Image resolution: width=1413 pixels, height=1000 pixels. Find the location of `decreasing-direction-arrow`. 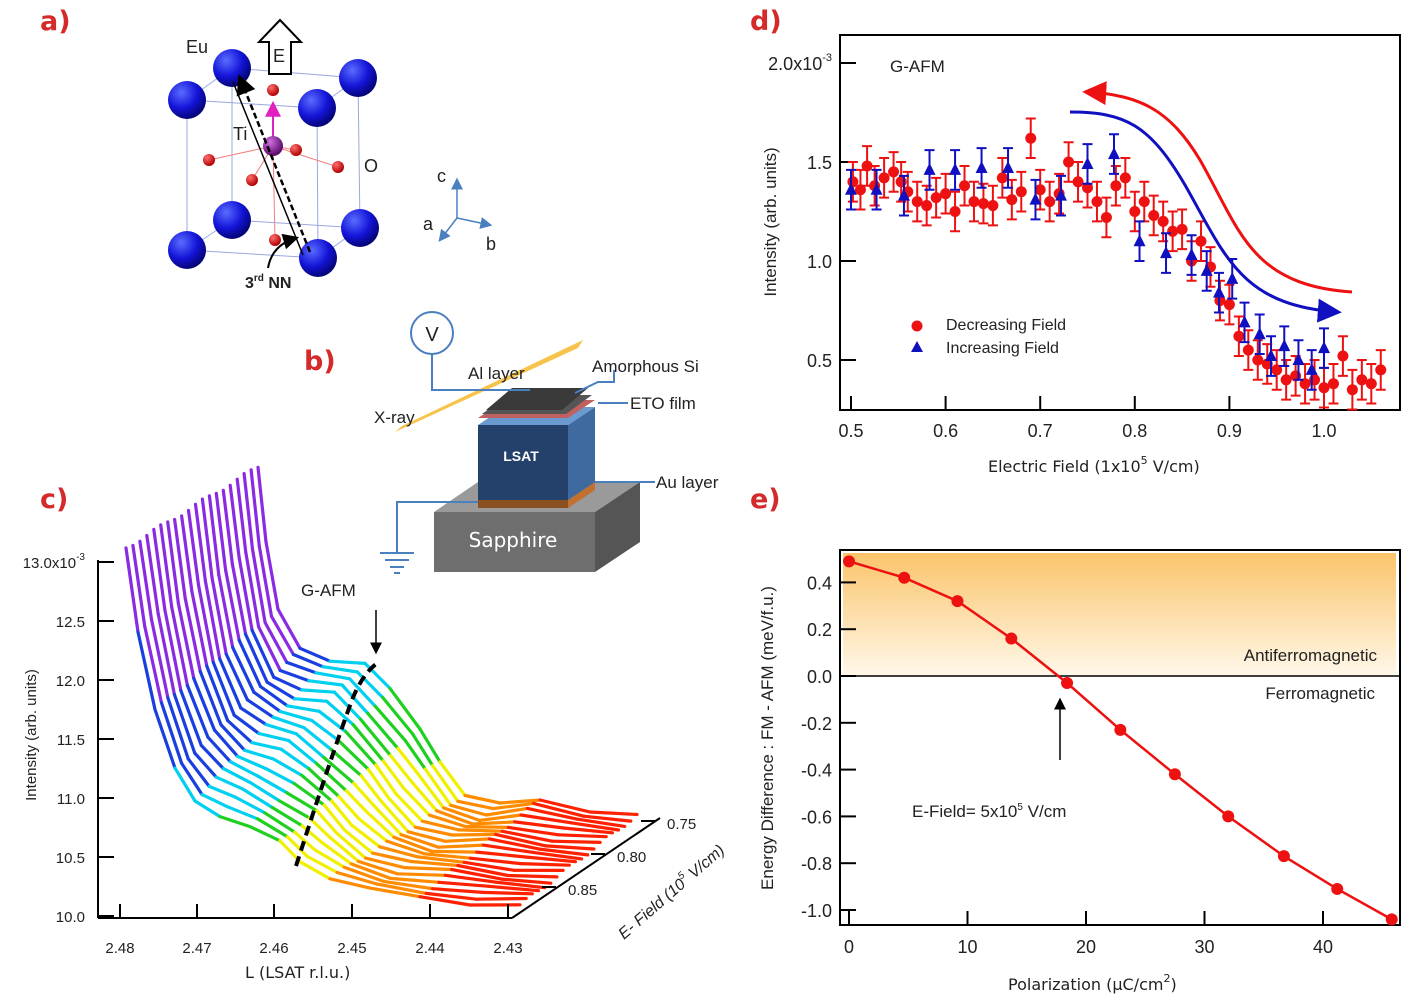

decreasing-direction-arrow is located at coordinates (1217, 187).